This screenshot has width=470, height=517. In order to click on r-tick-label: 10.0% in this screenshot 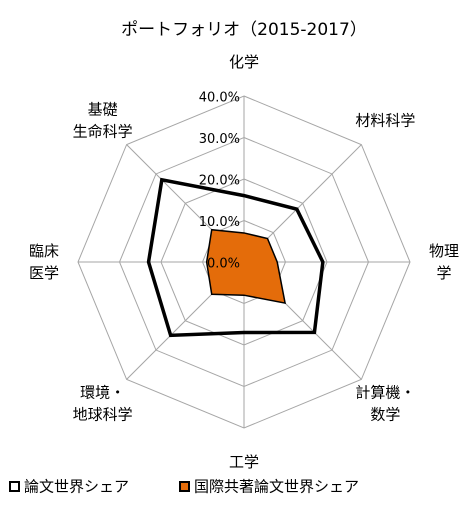, I will do `click(219, 222)`.